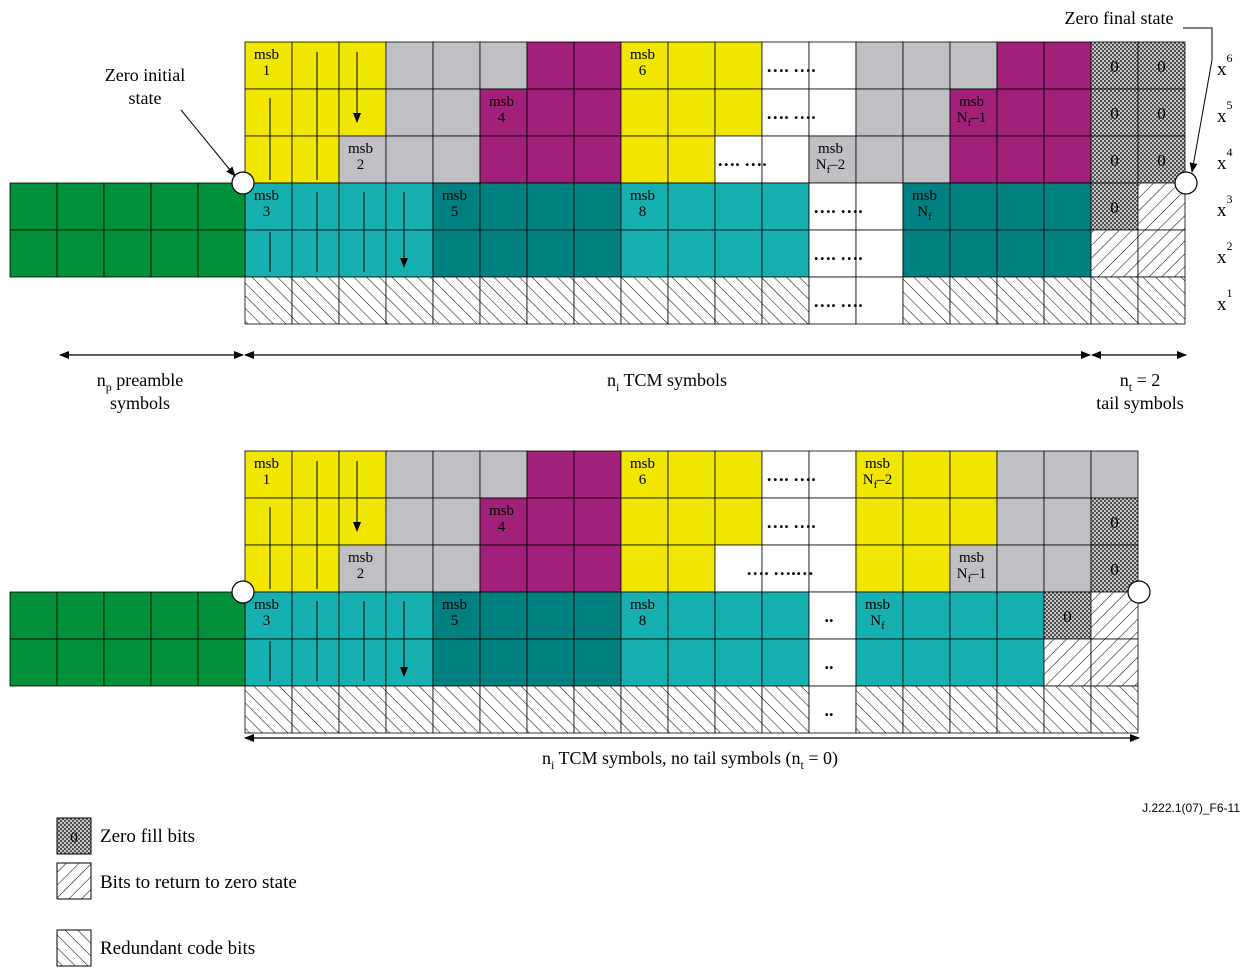  Describe the element at coordinates (791, 475) in the screenshot. I see `bottom-ellipsis: …. ….` at that location.